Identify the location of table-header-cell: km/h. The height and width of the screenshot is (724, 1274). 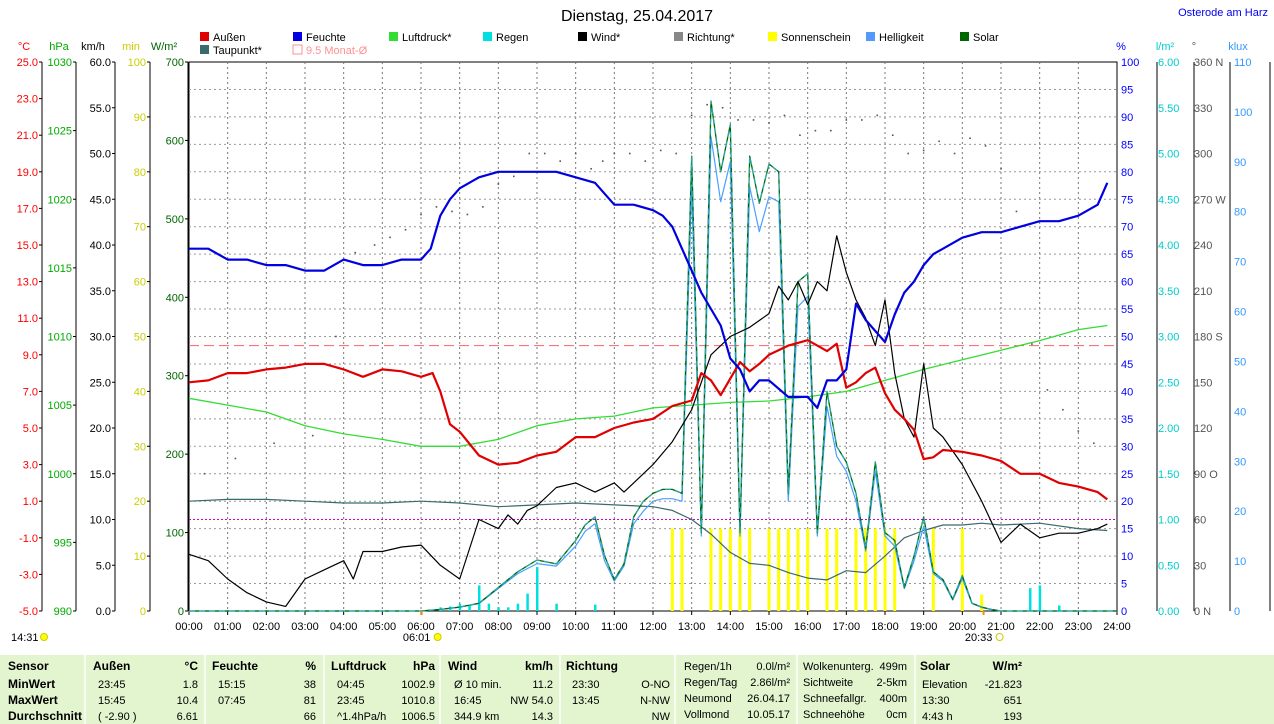
(539, 666).